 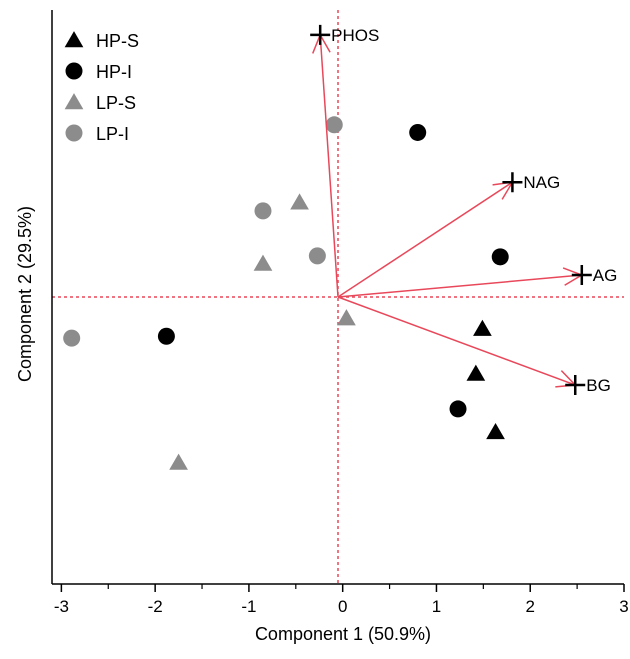 I want to click on loading-label-nag: NAG, so click(x=541, y=182).